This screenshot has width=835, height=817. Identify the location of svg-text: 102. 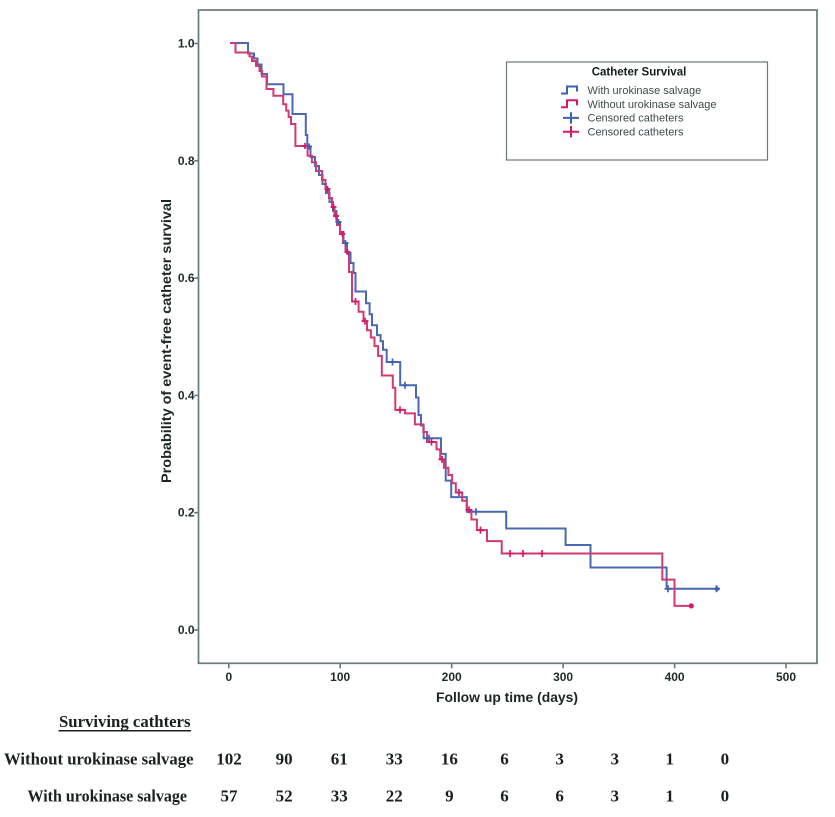
(229, 759).